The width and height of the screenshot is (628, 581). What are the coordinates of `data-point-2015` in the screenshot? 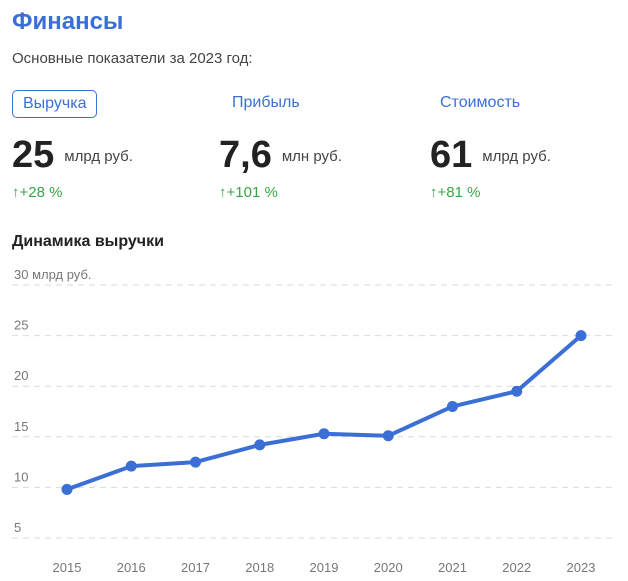 It's located at (67, 489).